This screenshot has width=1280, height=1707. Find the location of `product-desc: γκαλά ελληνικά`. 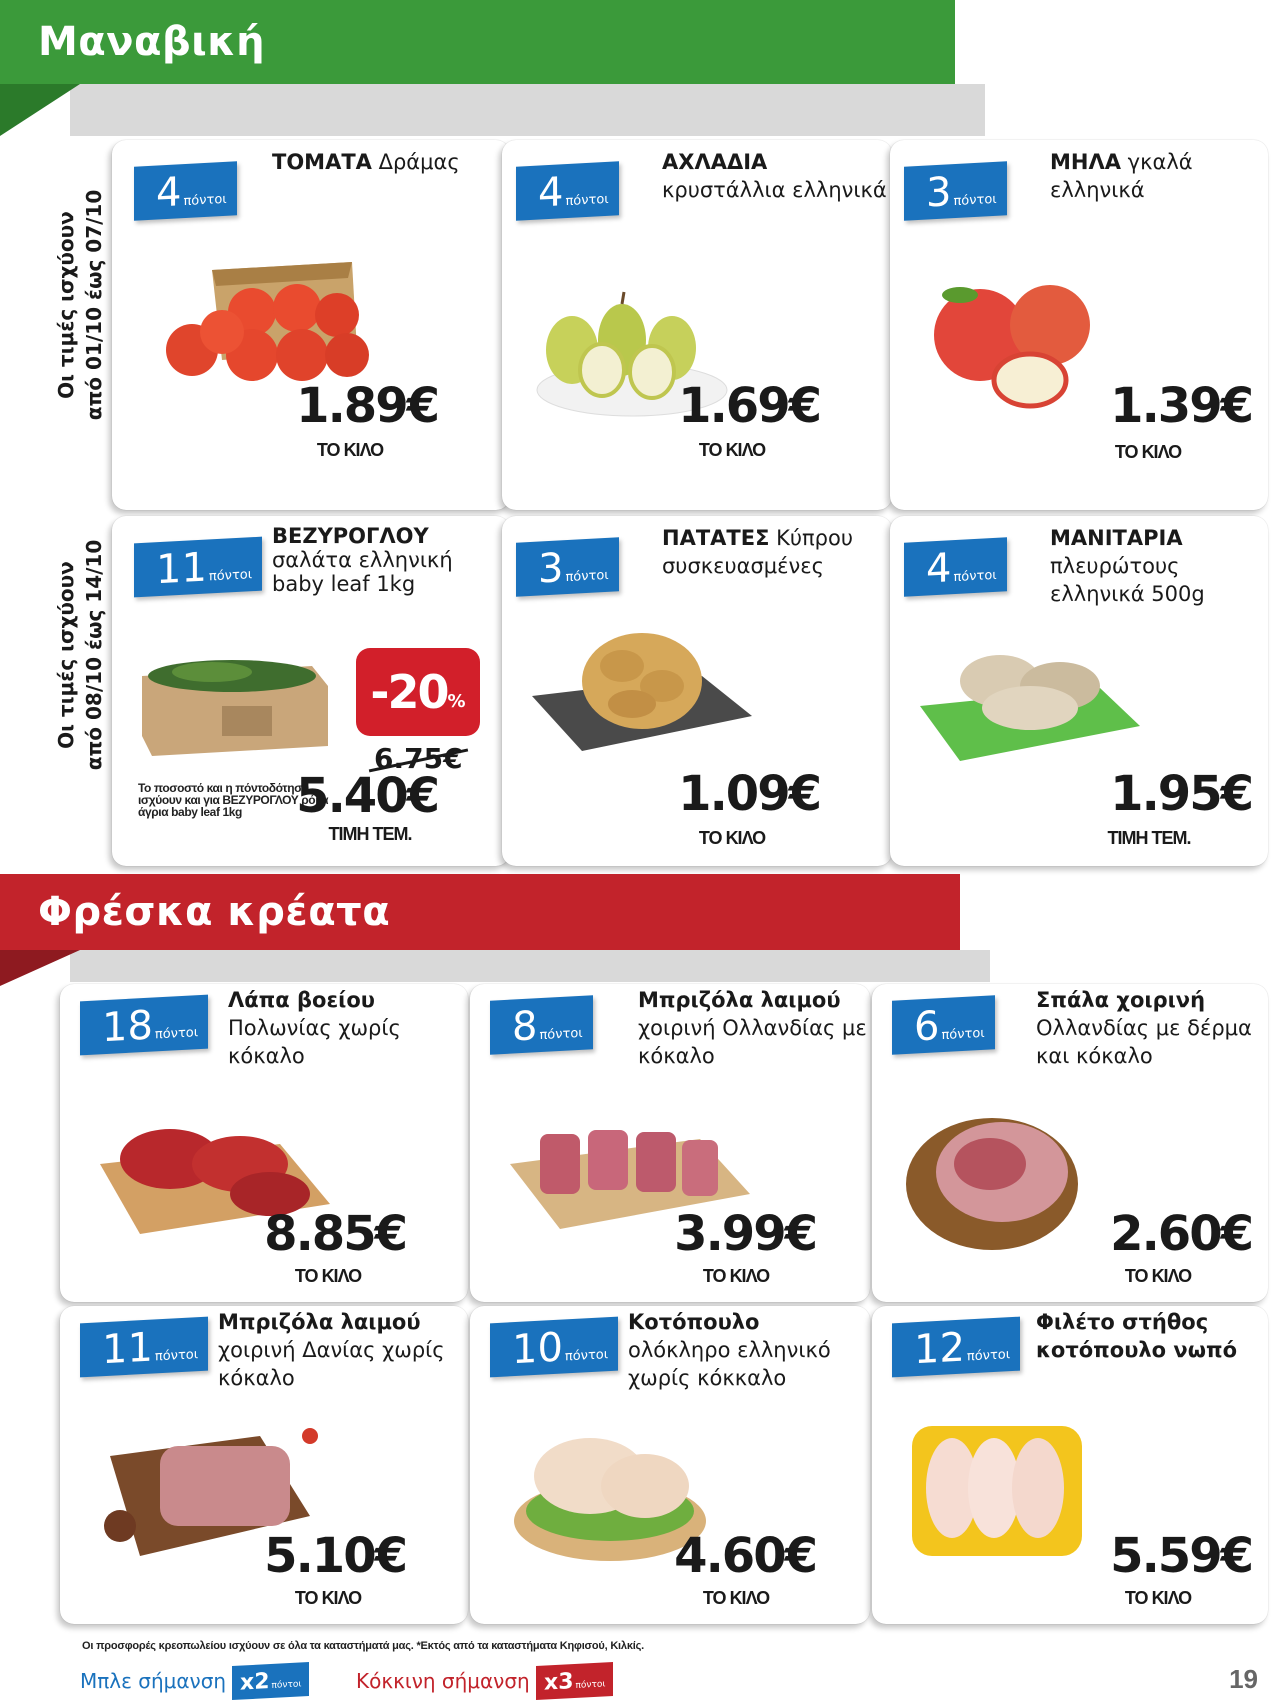

product-desc: γκαλά ελληνικά is located at coordinates (1121, 176).